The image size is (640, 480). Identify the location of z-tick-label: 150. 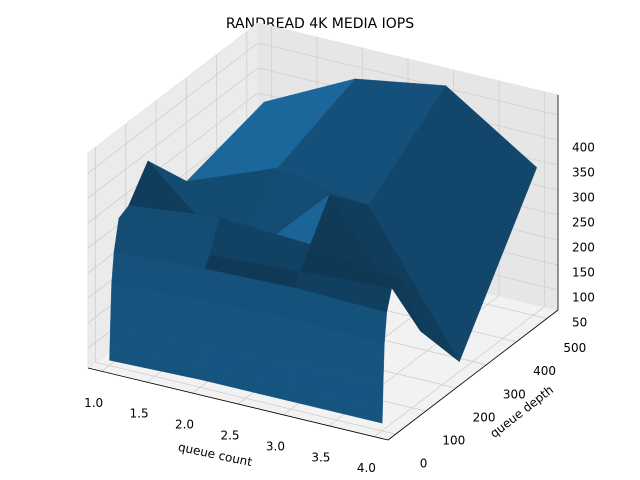
(583, 273).